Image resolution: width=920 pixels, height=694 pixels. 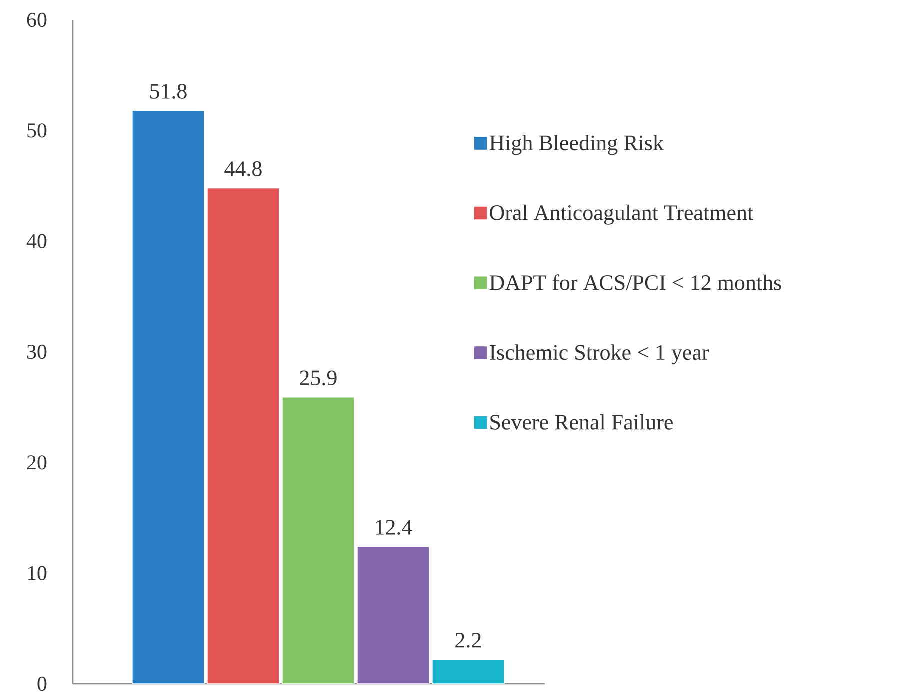 I want to click on y-tick-label: 40, so click(x=36, y=241).